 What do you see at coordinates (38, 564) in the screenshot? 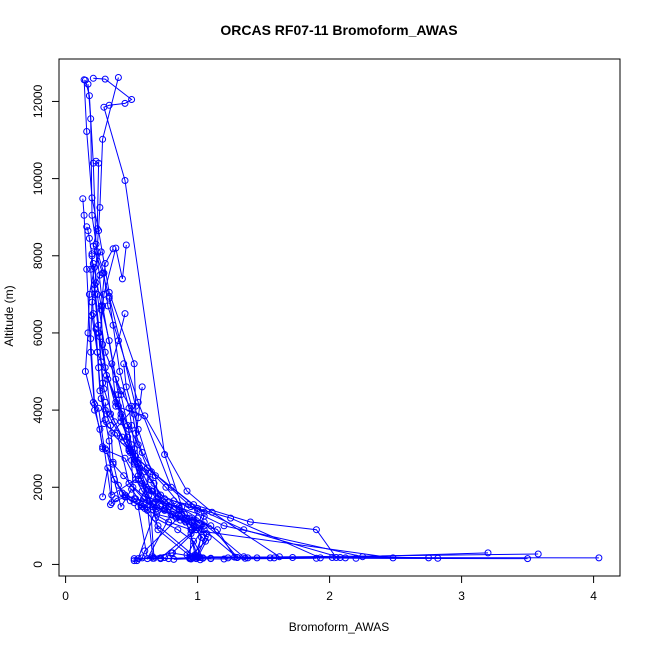
I see `y-tick-label: 0` at bounding box center [38, 564].